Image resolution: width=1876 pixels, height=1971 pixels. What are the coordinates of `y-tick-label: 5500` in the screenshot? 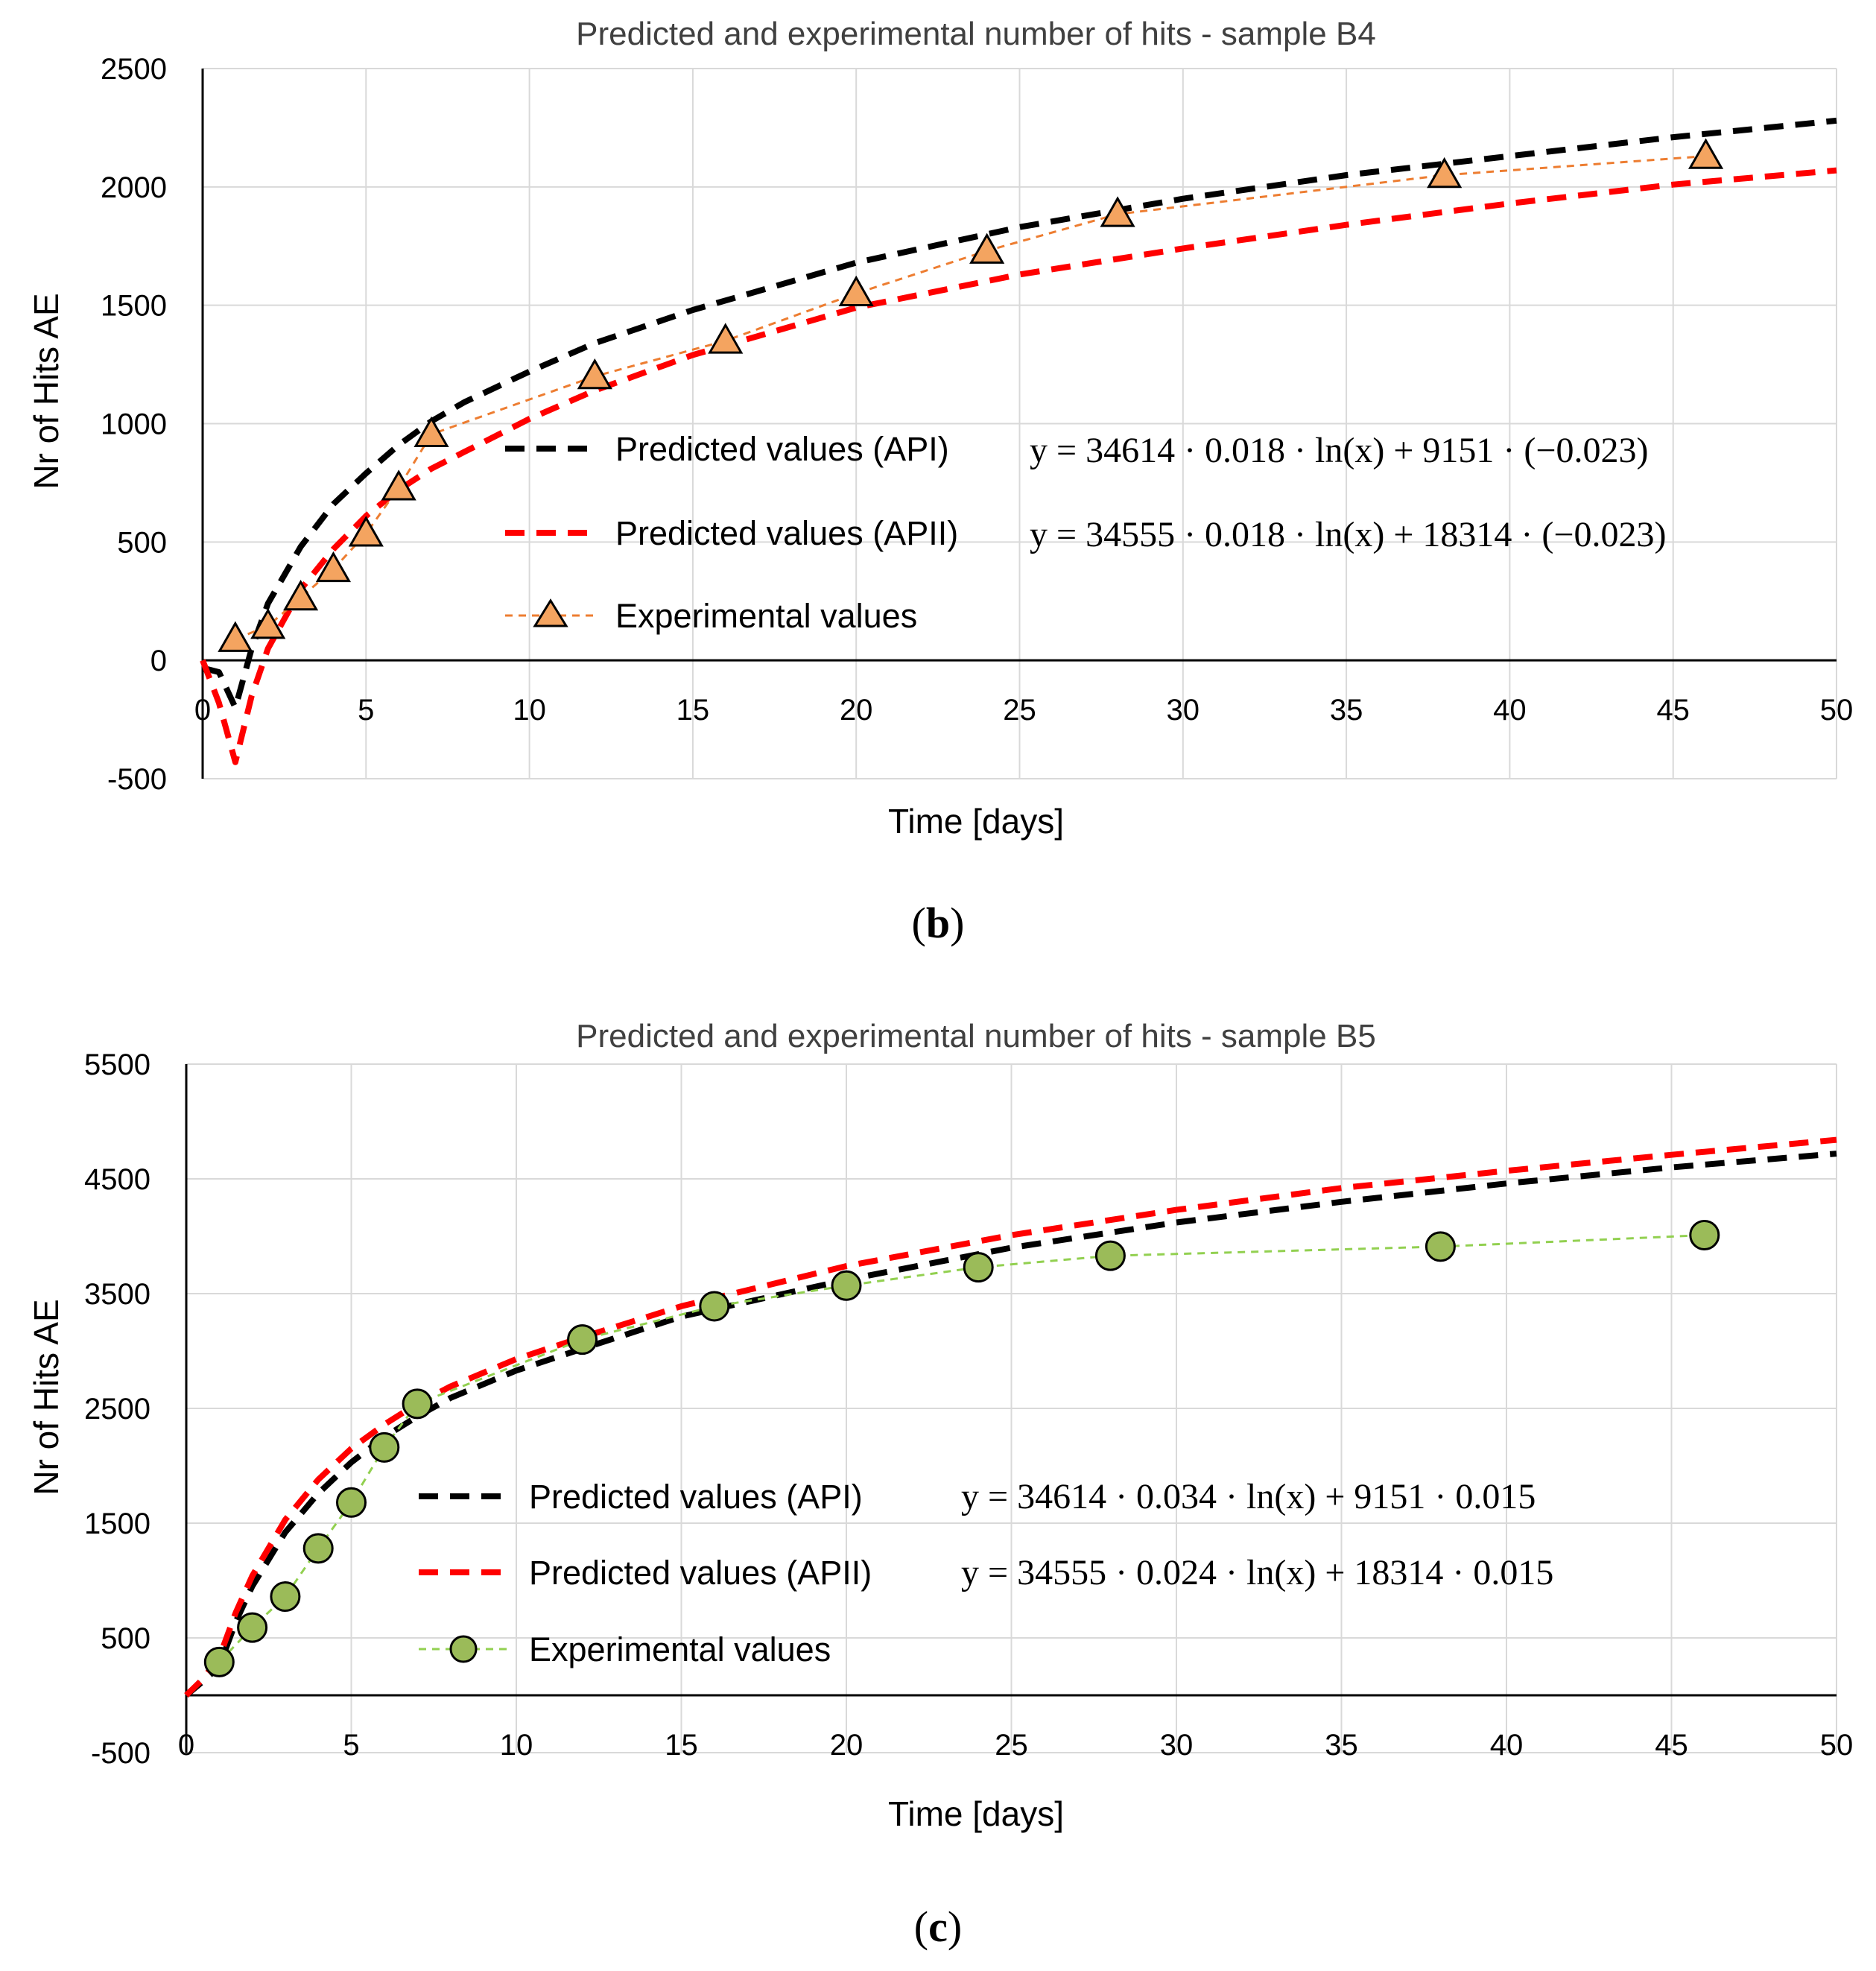 It's located at (117, 1064).